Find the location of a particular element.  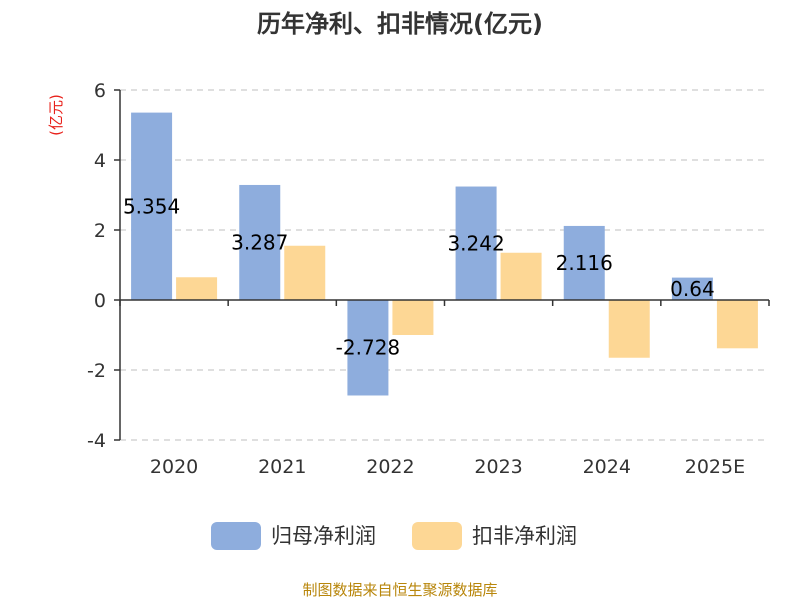

x-tick-label: 2020 is located at coordinates (174, 467).